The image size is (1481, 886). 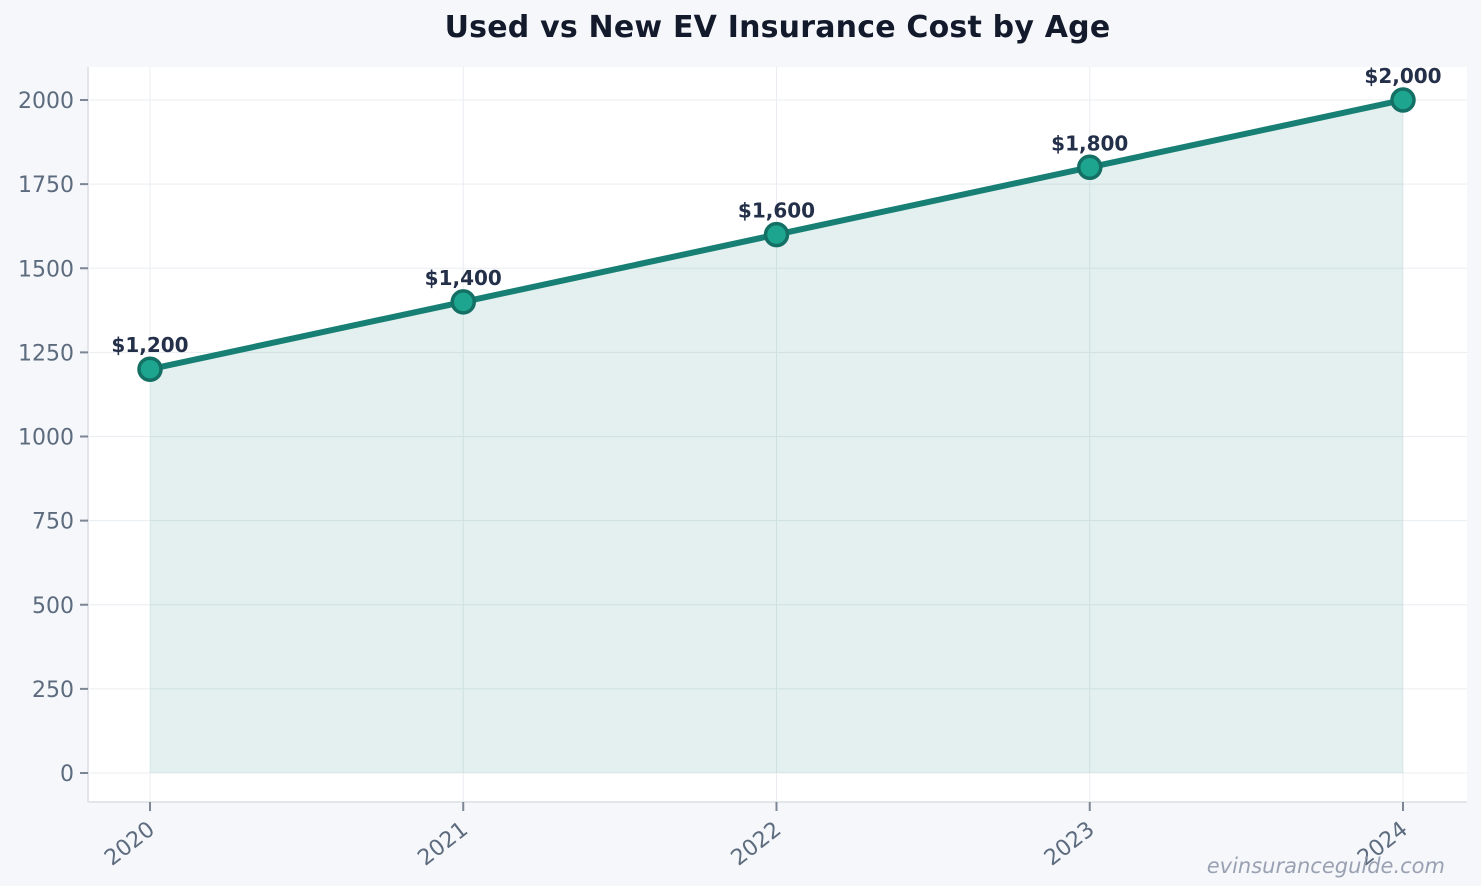 What do you see at coordinates (463, 278) in the screenshot?
I see `data-label: $1,400` at bounding box center [463, 278].